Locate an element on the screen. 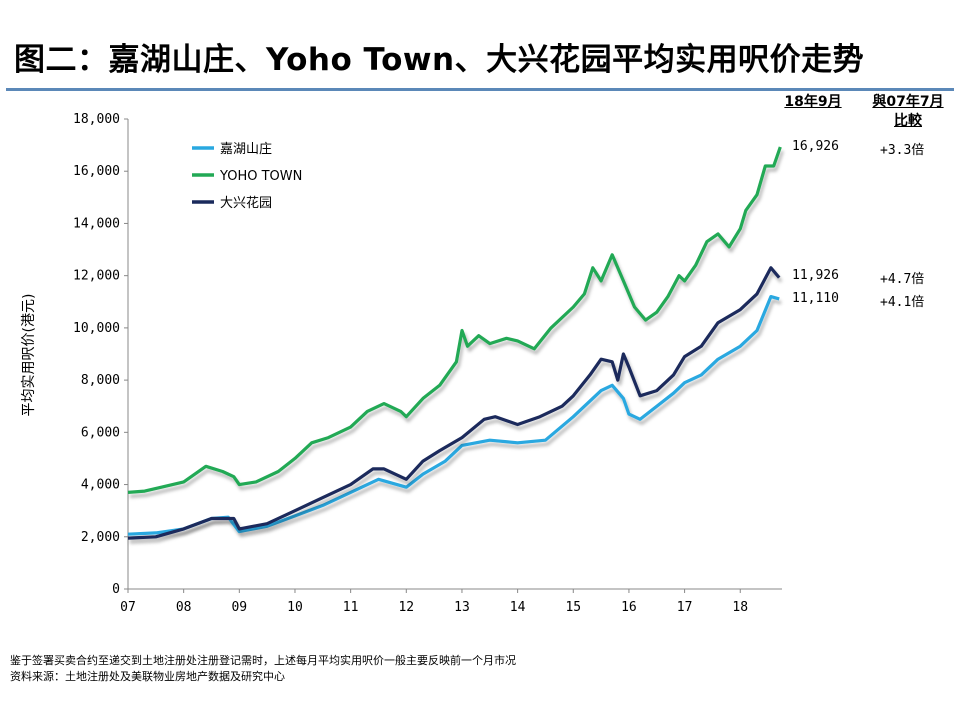  legend-label-1: YOHO TOWN is located at coordinates (260, 176).